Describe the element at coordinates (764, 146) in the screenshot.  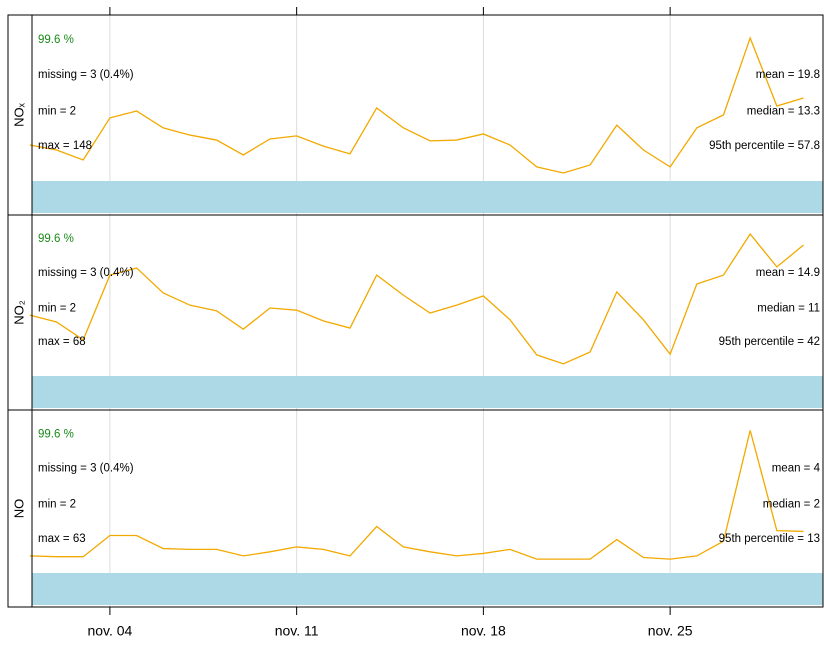
I see `stat-p95: 95th percentile = 57.8` at that location.